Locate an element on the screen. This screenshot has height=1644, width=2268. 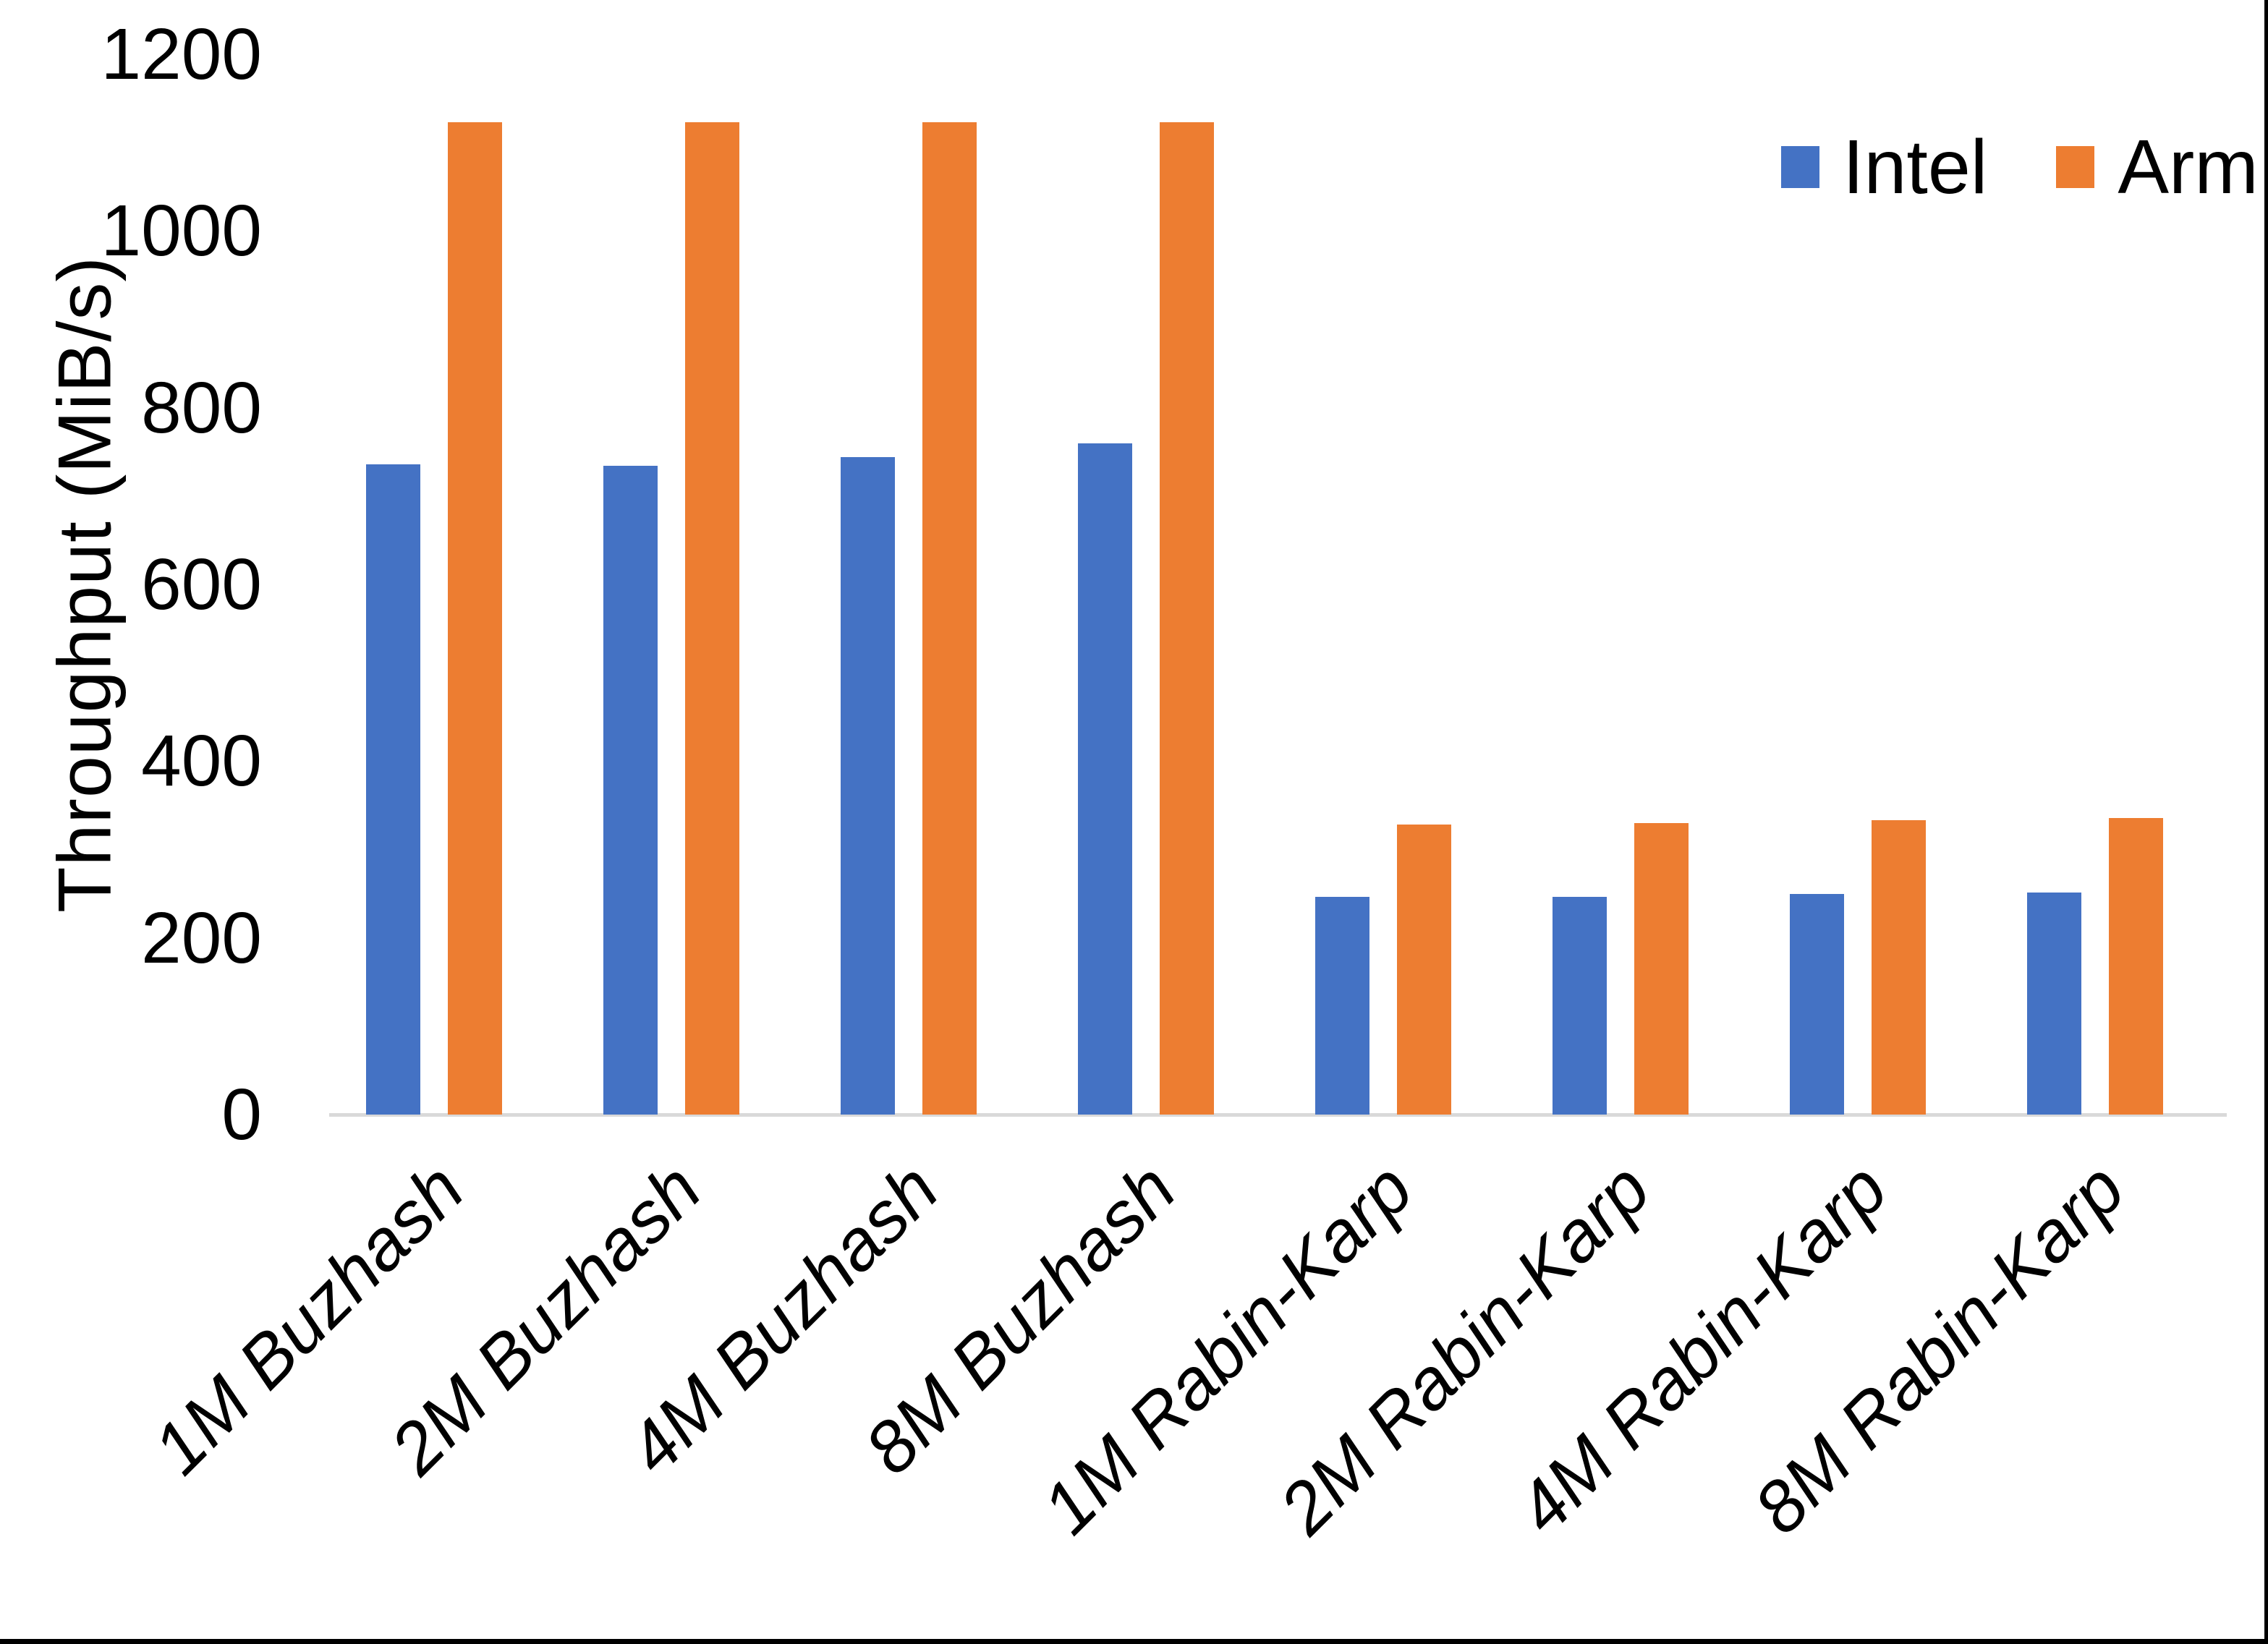
legend-label-intel: Intel is located at coordinates (1915, 167).